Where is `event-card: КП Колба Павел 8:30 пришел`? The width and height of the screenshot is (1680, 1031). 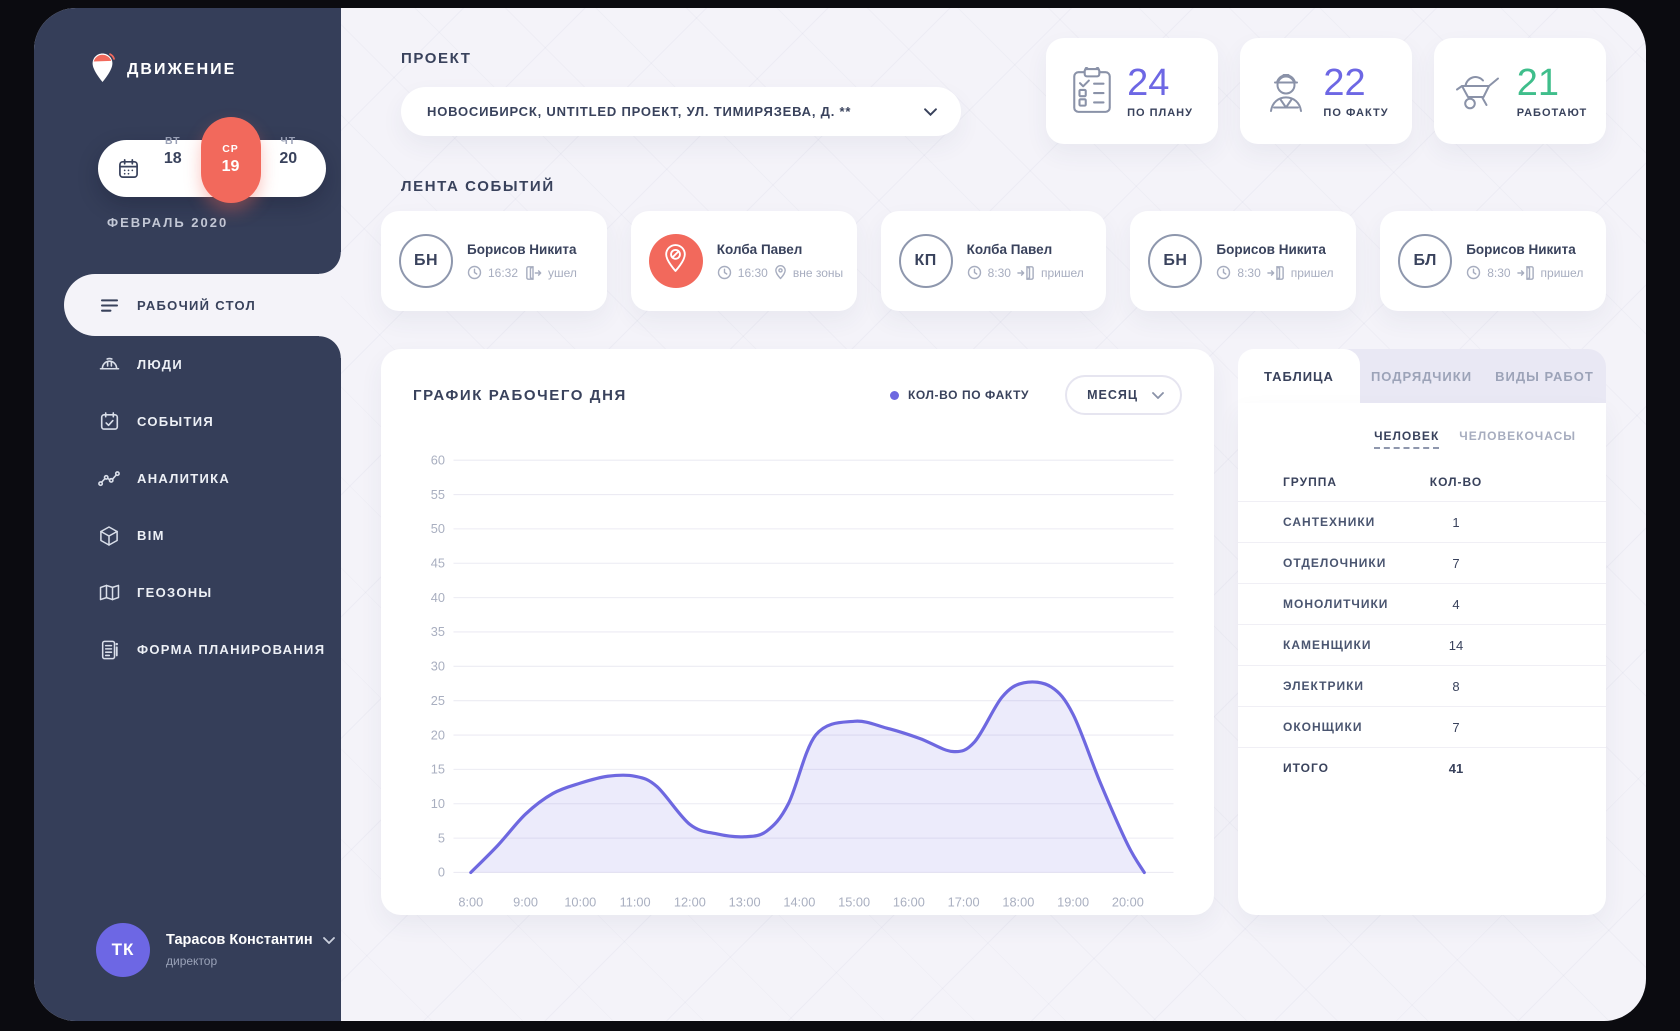 event-card: КП Колба Павел 8:30 пришел is located at coordinates (993, 261).